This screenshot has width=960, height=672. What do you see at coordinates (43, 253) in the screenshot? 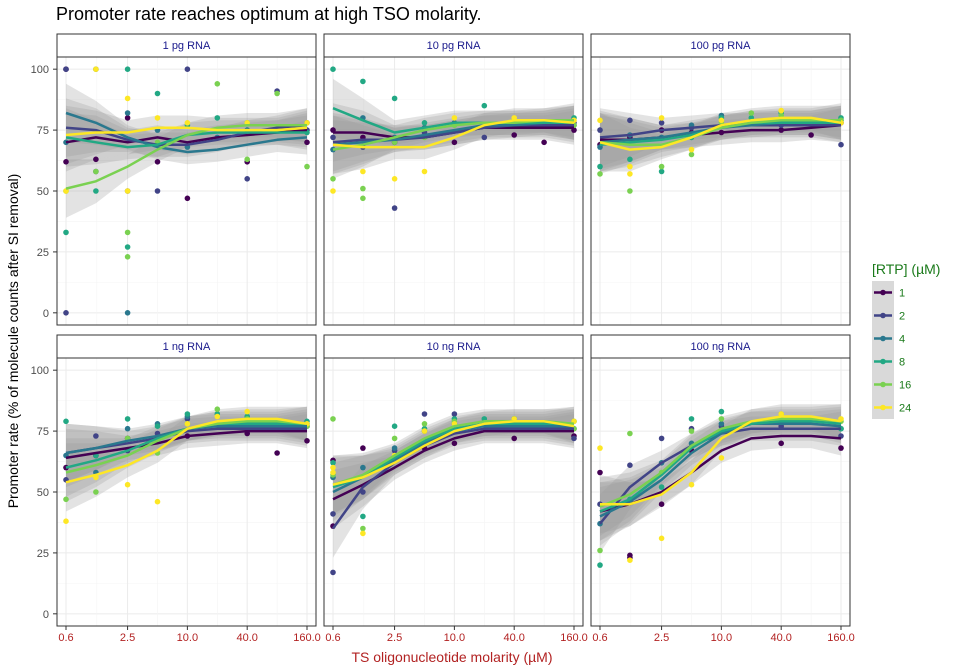
I see `y-tick-label: 25` at bounding box center [43, 253].